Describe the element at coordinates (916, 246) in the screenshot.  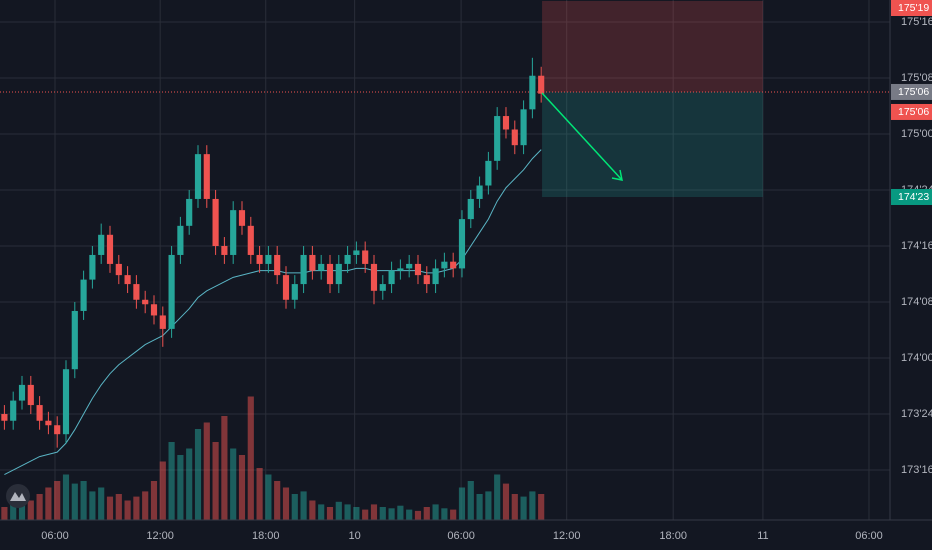
I see `y-tick-label: 174'16` at that location.